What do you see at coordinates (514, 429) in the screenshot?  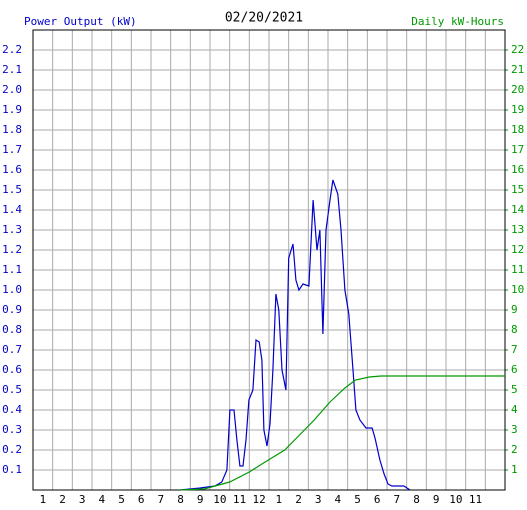 I see `y2-tick-label: 3` at bounding box center [514, 429].